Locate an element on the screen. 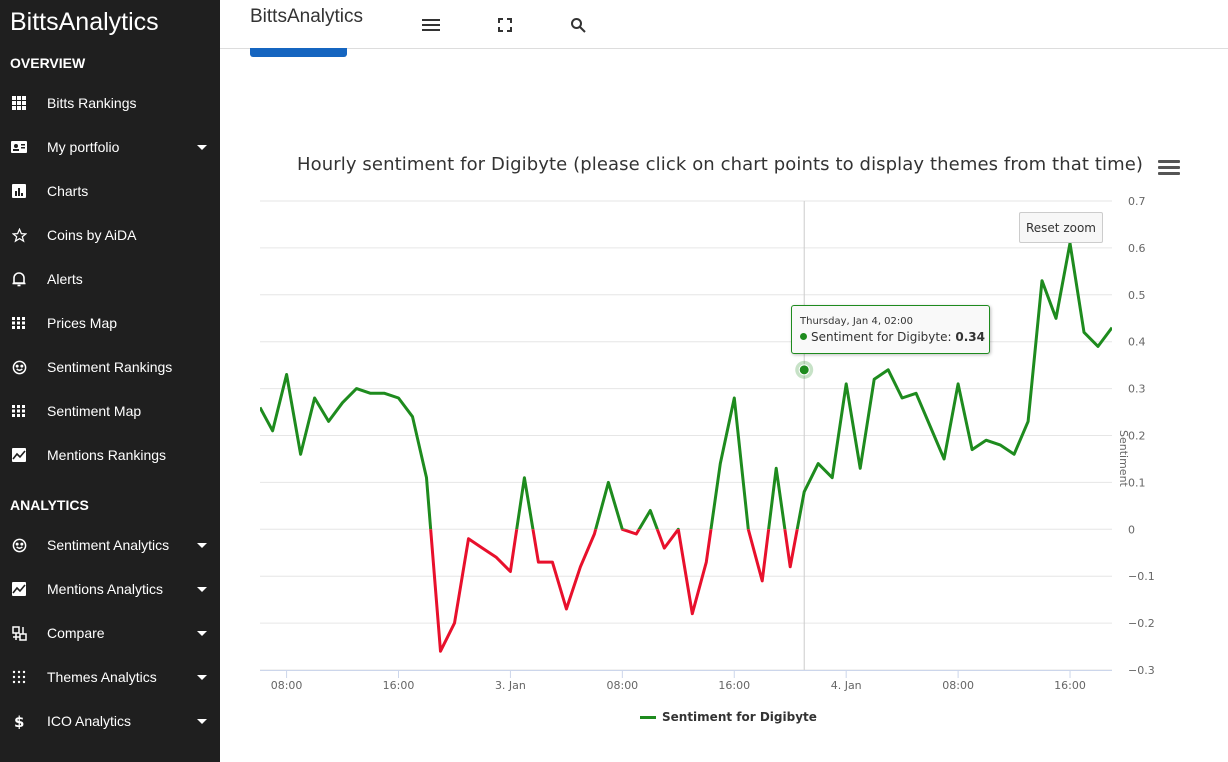 The image size is (1228, 762). bar-chart-icon is located at coordinates (19, 191).